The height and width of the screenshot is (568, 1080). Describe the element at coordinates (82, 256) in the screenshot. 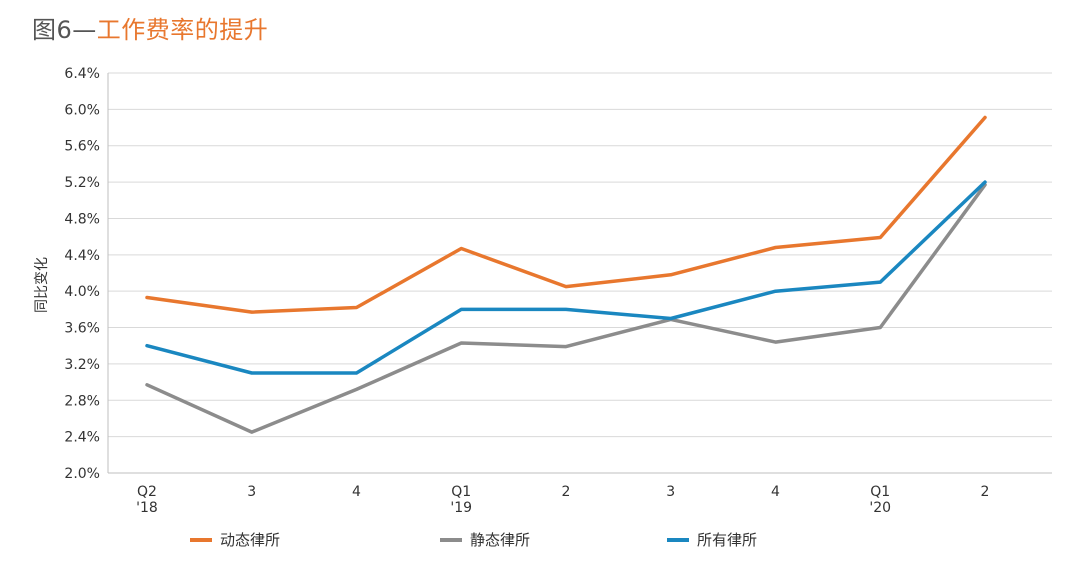

I see `y-tick-label: 4.4%` at that location.